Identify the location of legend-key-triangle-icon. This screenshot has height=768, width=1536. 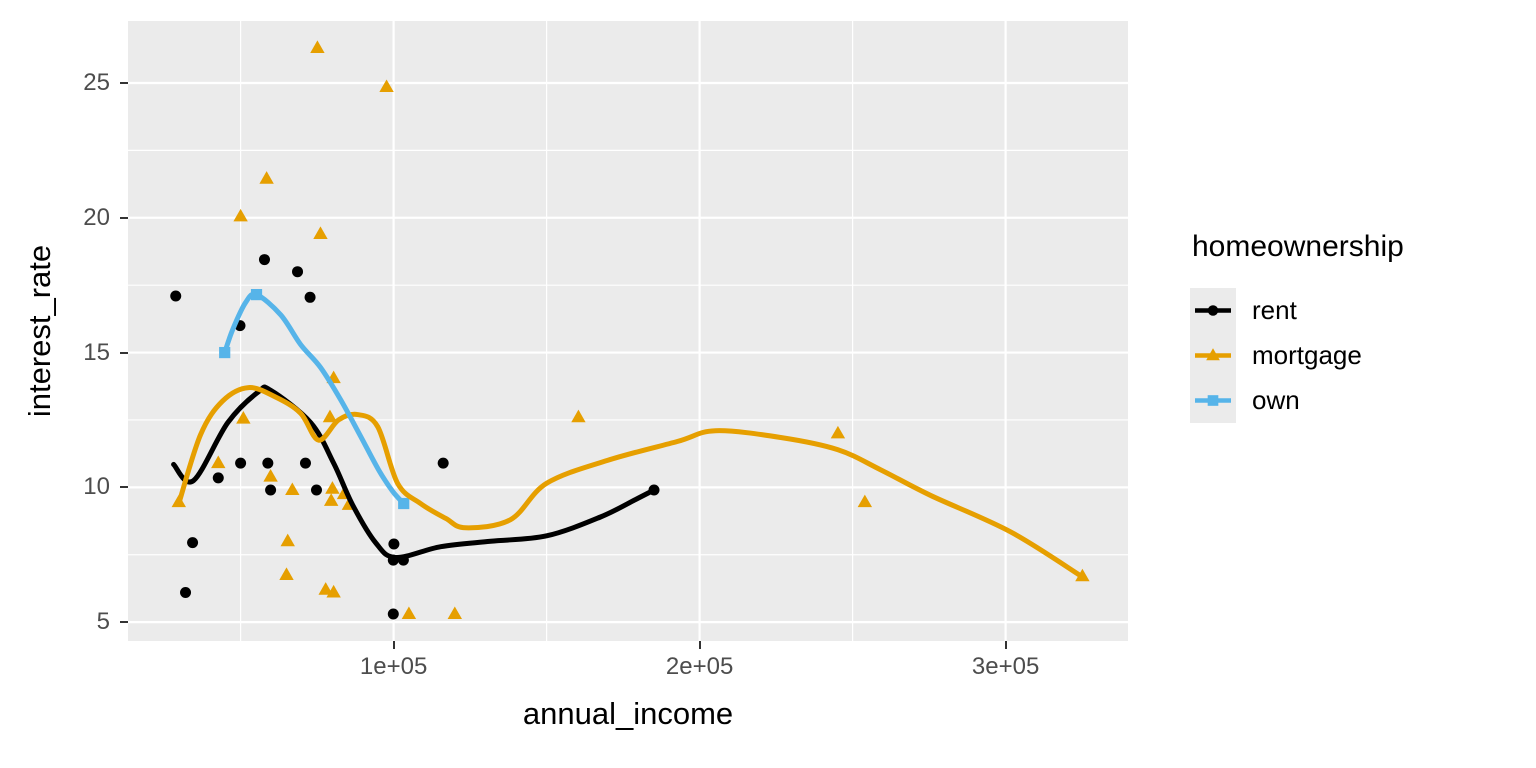
(1213, 355).